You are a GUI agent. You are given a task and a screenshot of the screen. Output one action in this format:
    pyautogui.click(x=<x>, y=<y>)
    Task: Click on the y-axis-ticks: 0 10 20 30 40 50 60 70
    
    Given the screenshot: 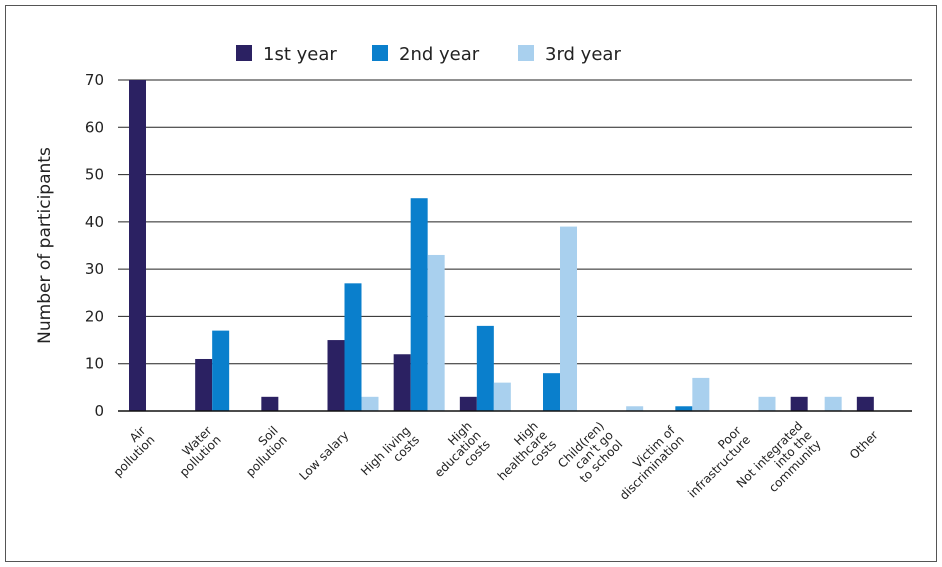 What is the action you would take?
    pyautogui.click(x=94, y=245)
    